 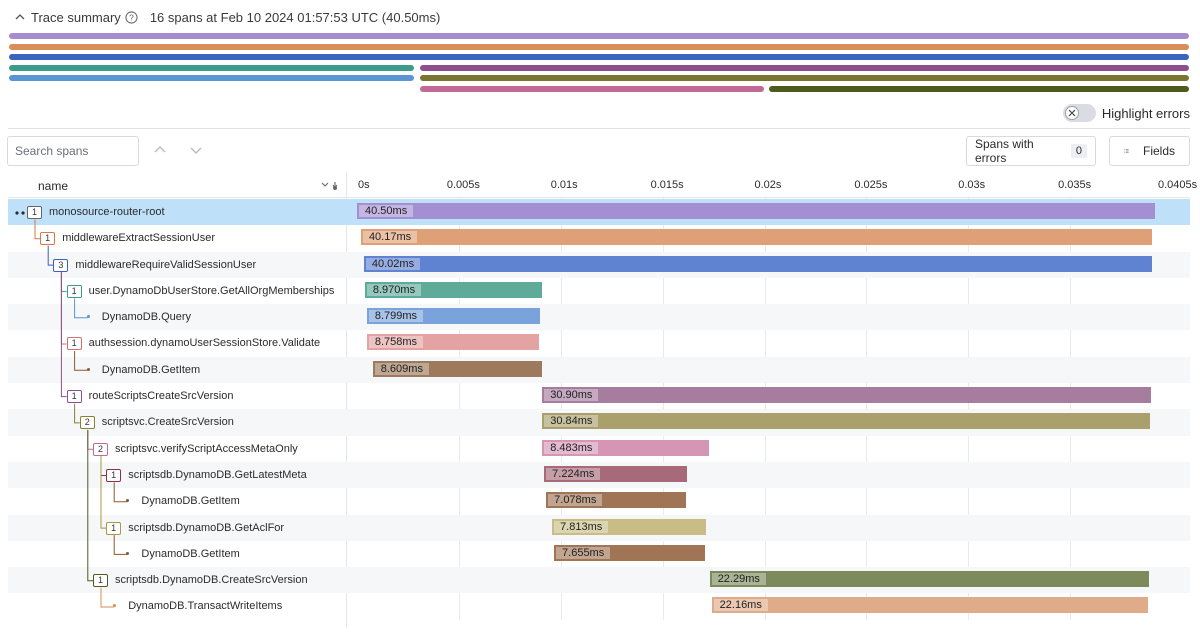 I want to click on span-row: DynamoDB.GetItem 8.609ms, so click(x=599, y=370).